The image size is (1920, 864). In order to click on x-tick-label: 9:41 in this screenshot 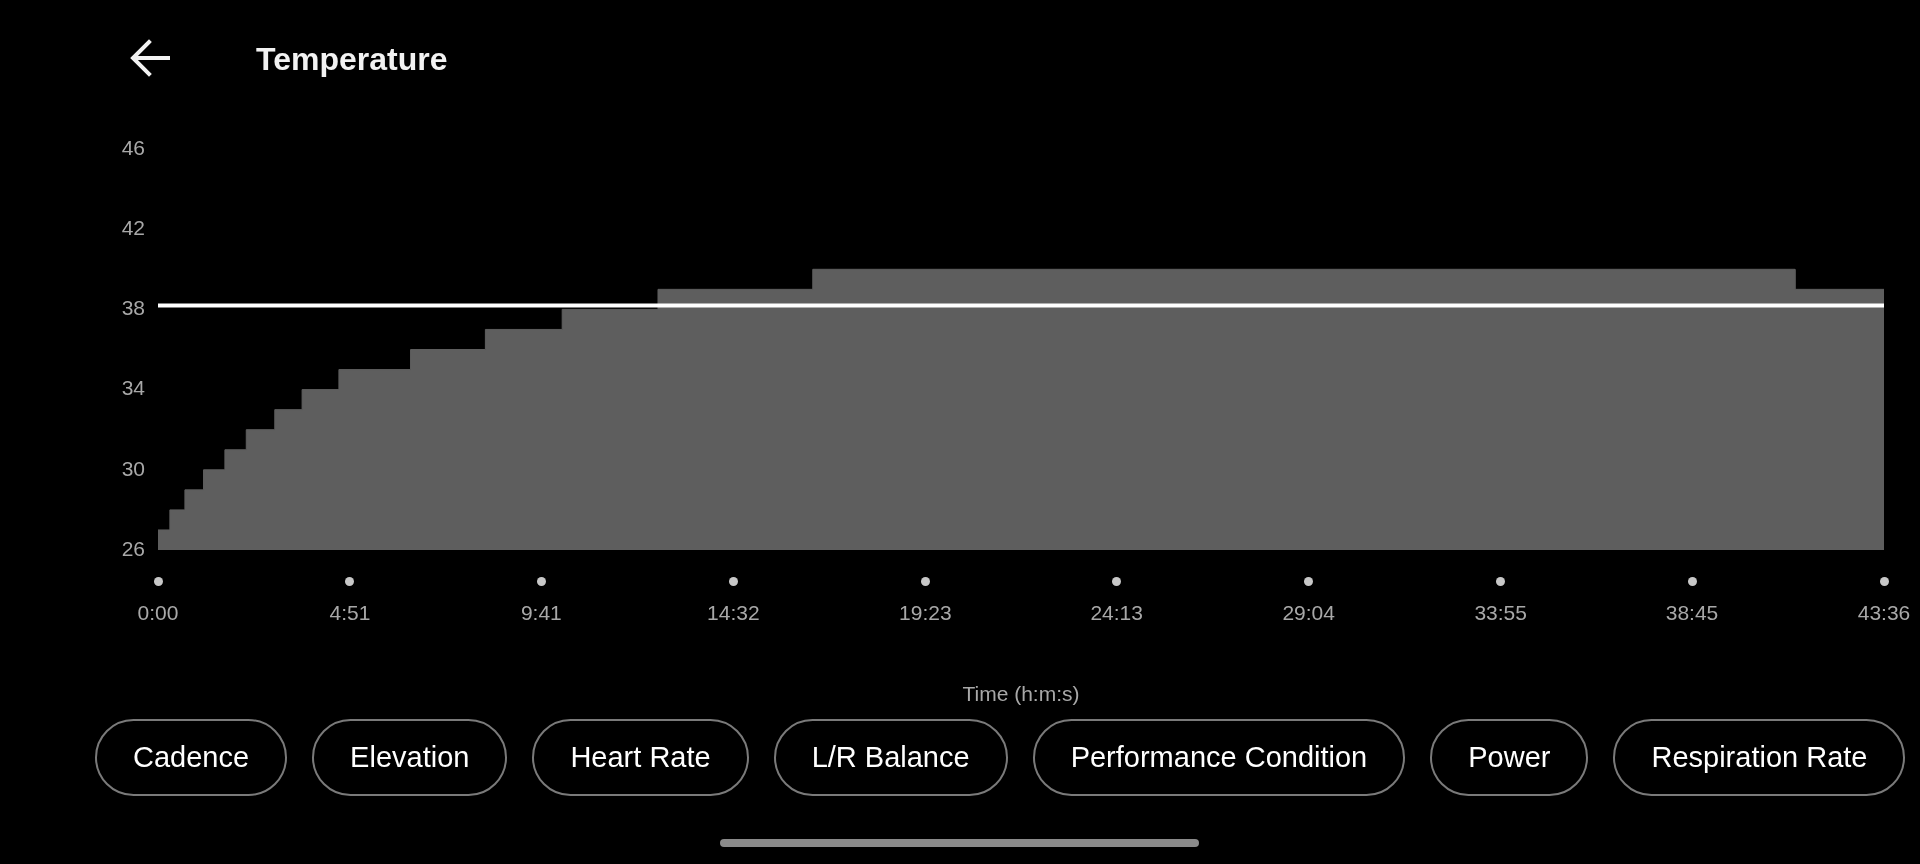, I will do `click(541, 613)`.